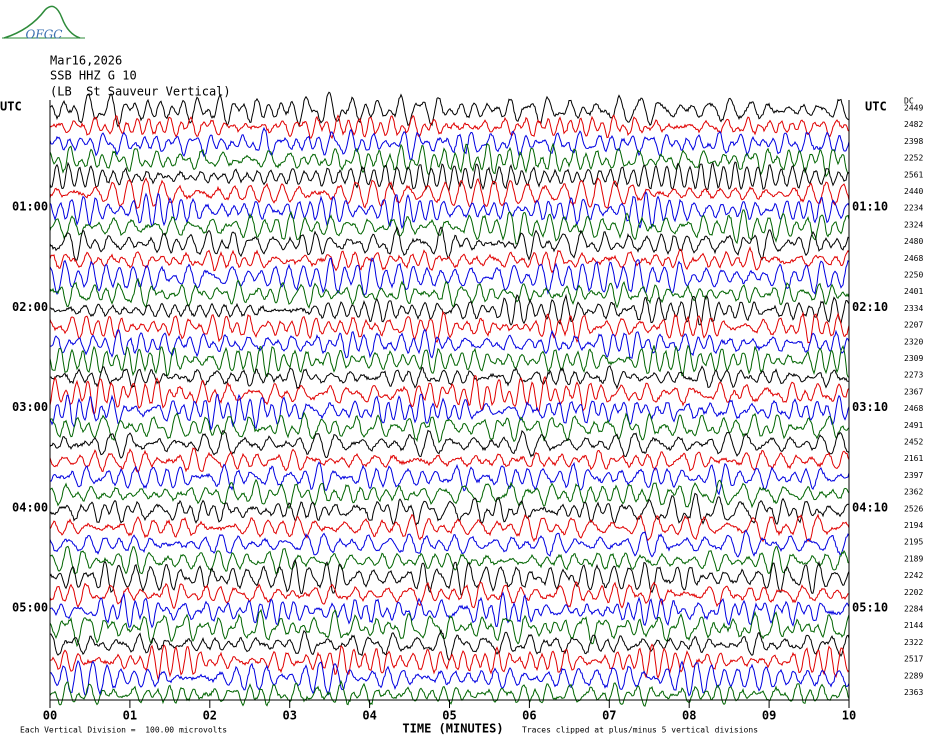 This screenshot has width=930, height=744. What do you see at coordinates (913, 492) in the screenshot?
I see `offset-label: 2362` at bounding box center [913, 492].